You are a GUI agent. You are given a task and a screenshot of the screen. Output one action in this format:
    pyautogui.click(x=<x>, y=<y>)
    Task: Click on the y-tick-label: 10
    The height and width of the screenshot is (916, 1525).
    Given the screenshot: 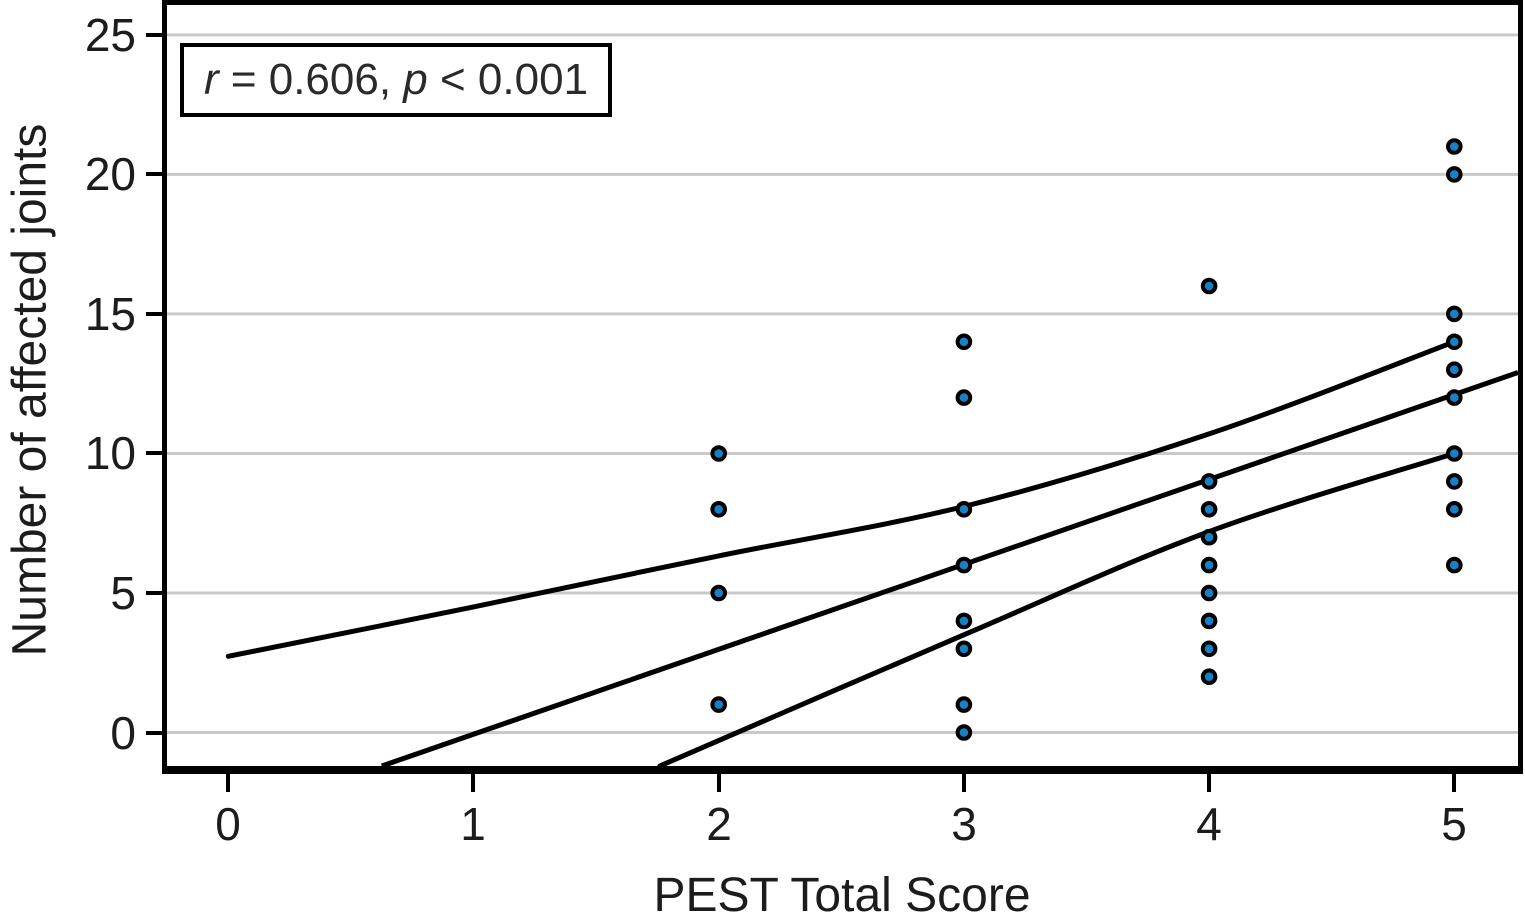 What is the action you would take?
    pyautogui.click(x=110, y=453)
    